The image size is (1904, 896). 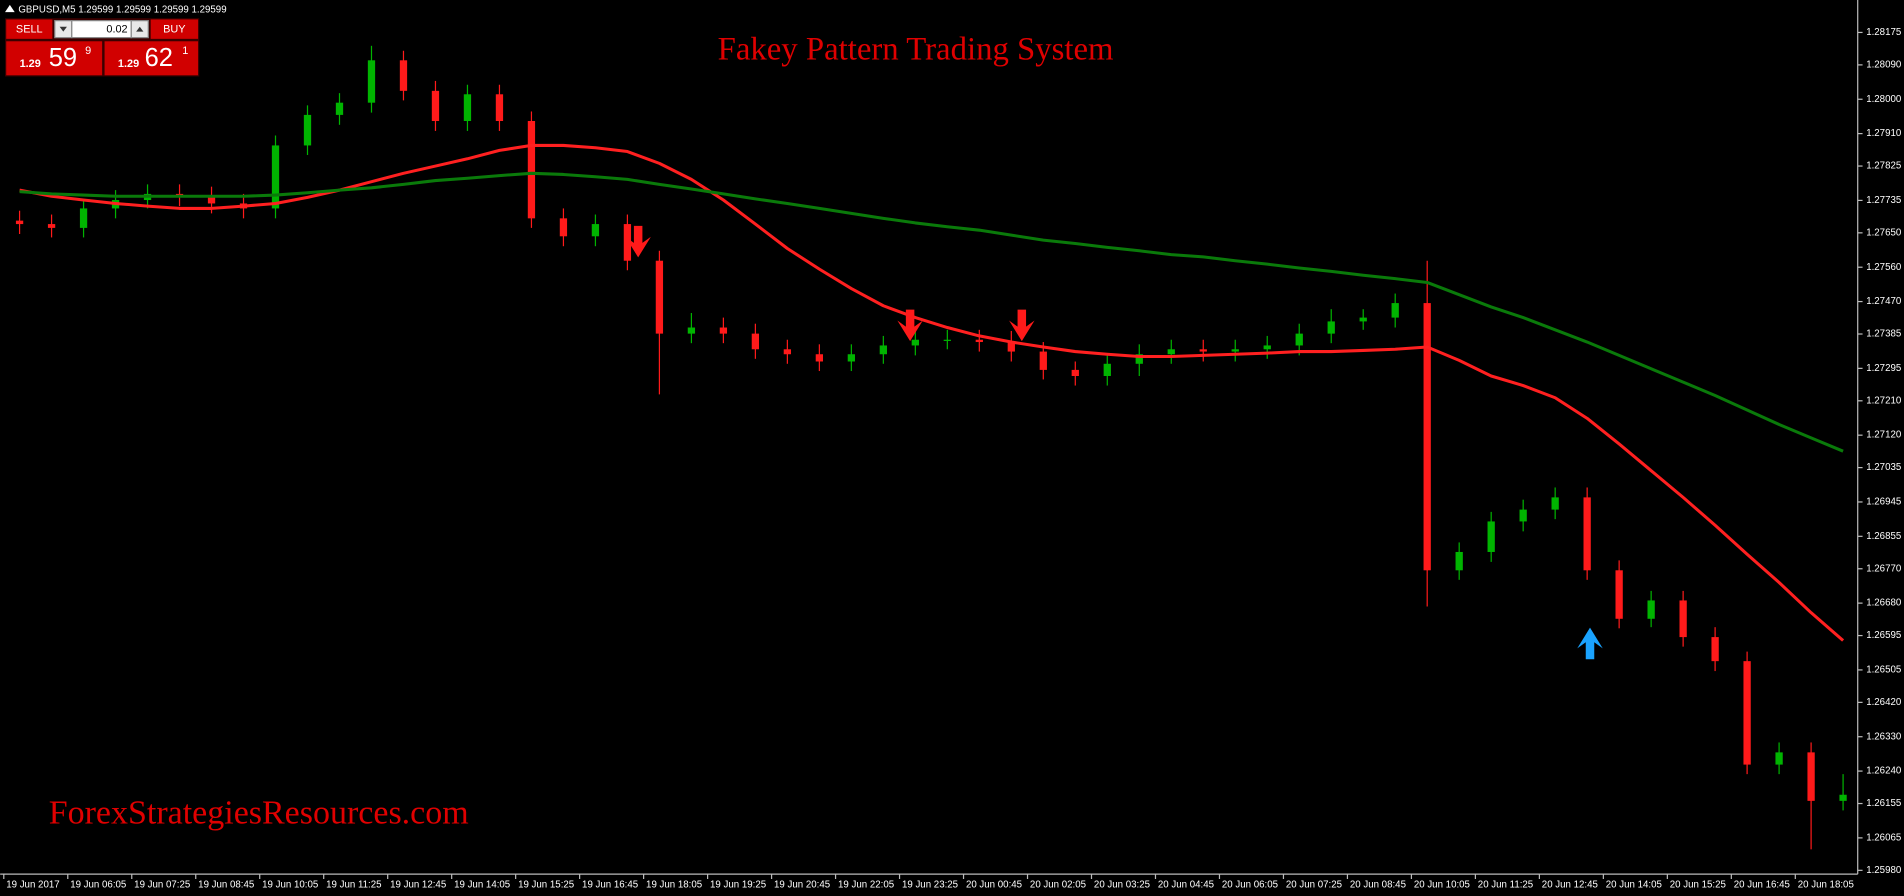 I want to click on collapse-icon, so click(x=10, y=8).